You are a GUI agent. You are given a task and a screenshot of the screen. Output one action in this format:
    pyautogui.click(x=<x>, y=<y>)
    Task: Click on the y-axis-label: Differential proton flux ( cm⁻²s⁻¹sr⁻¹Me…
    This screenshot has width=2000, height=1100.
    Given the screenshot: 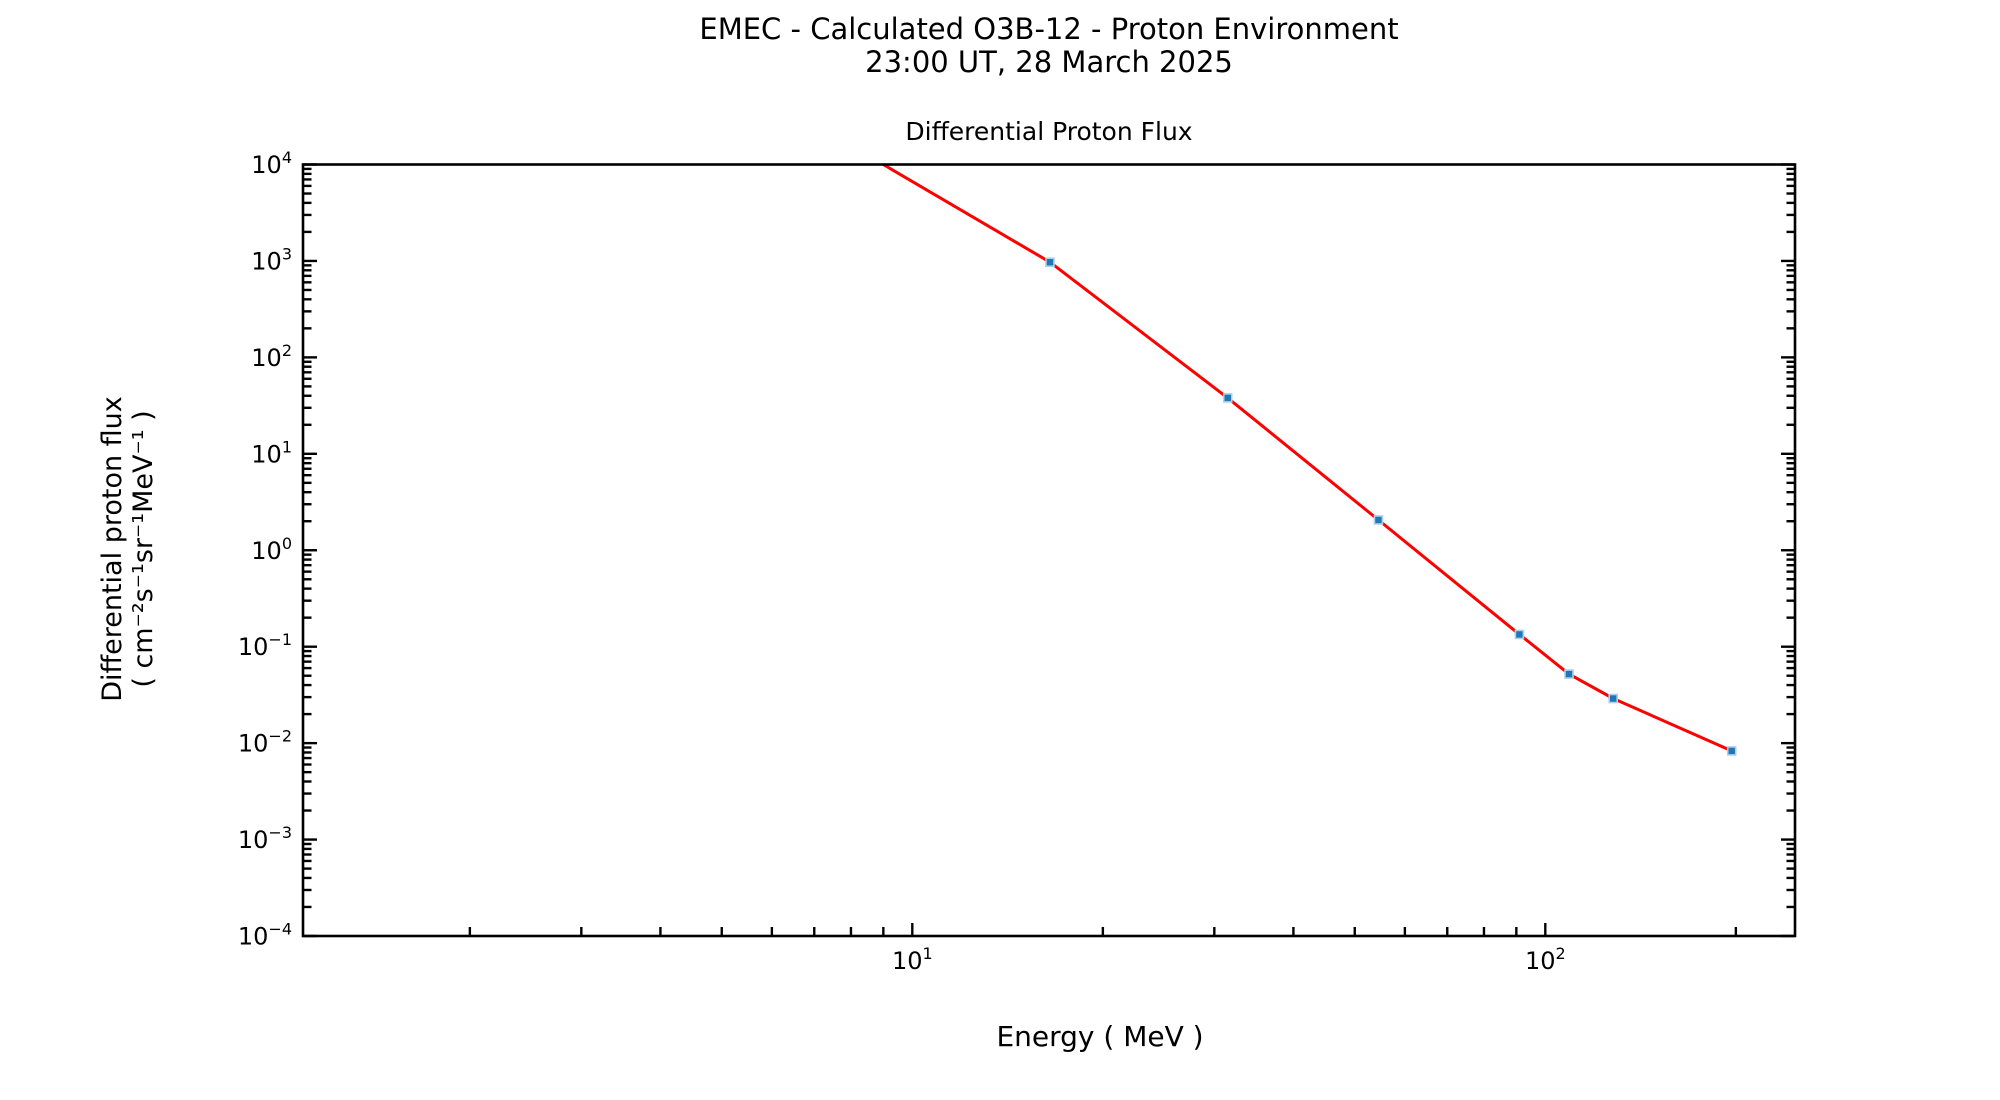 What is the action you would take?
    pyautogui.click(x=128, y=549)
    